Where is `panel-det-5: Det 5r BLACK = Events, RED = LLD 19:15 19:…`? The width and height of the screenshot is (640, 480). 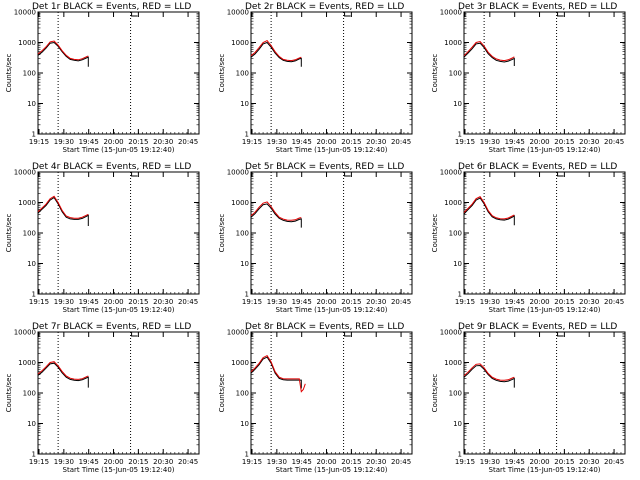 panel-det-5: Det 5r BLACK = Events, RED = LLD 19:15 19:… is located at coordinates (315, 238).